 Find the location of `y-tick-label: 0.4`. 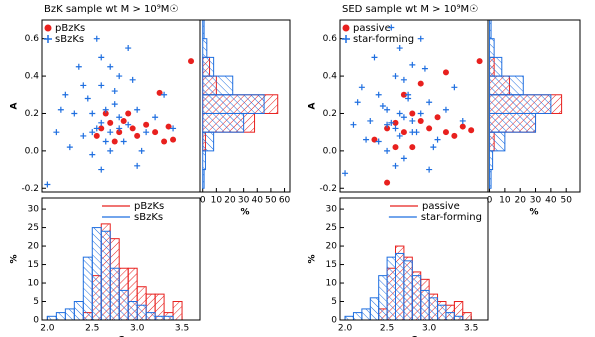

y-tick-label: 0.4 is located at coordinates (32, 77).